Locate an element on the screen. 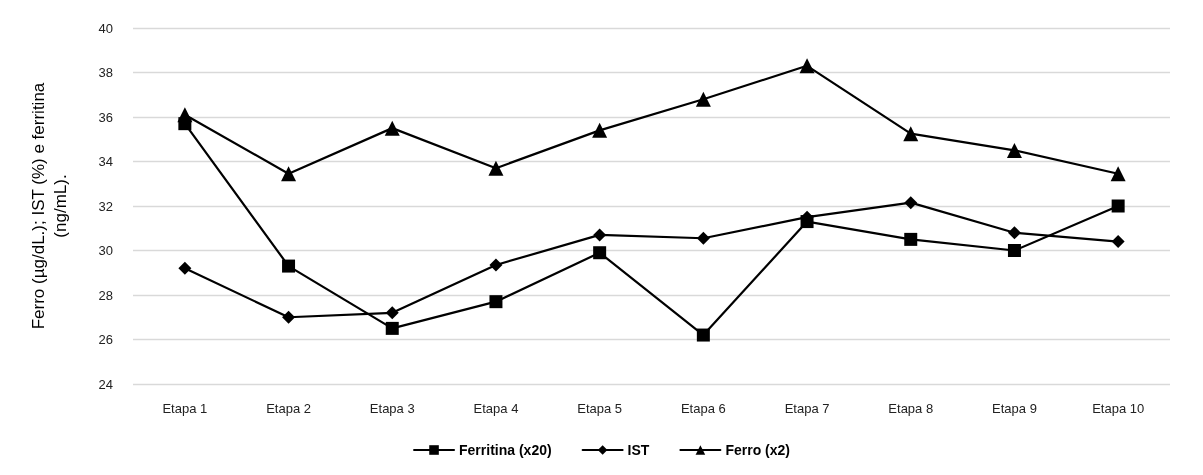 Image resolution: width=1203 pixels, height=475 pixels. y-axis-title: Ferro (µg/dL.); IST (%) e ferritina (ng/mL). is located at coordinates (49, 206).